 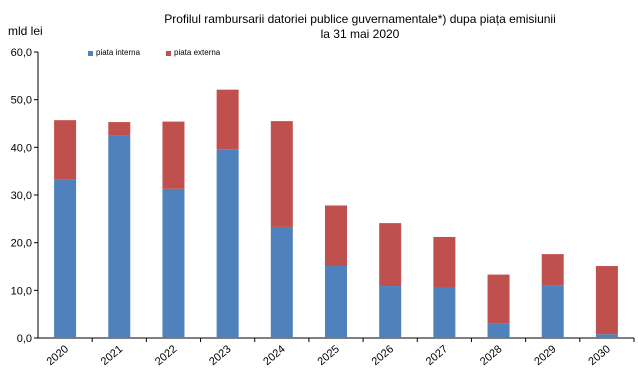 I want to click on y-tick-label: 60,0, so click(x=21, y=53).